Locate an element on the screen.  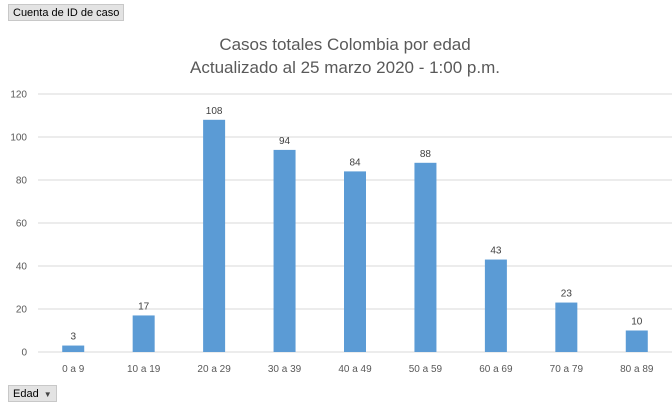
x-tick-label: 40 a 49 is located at coordinates (355, 369).